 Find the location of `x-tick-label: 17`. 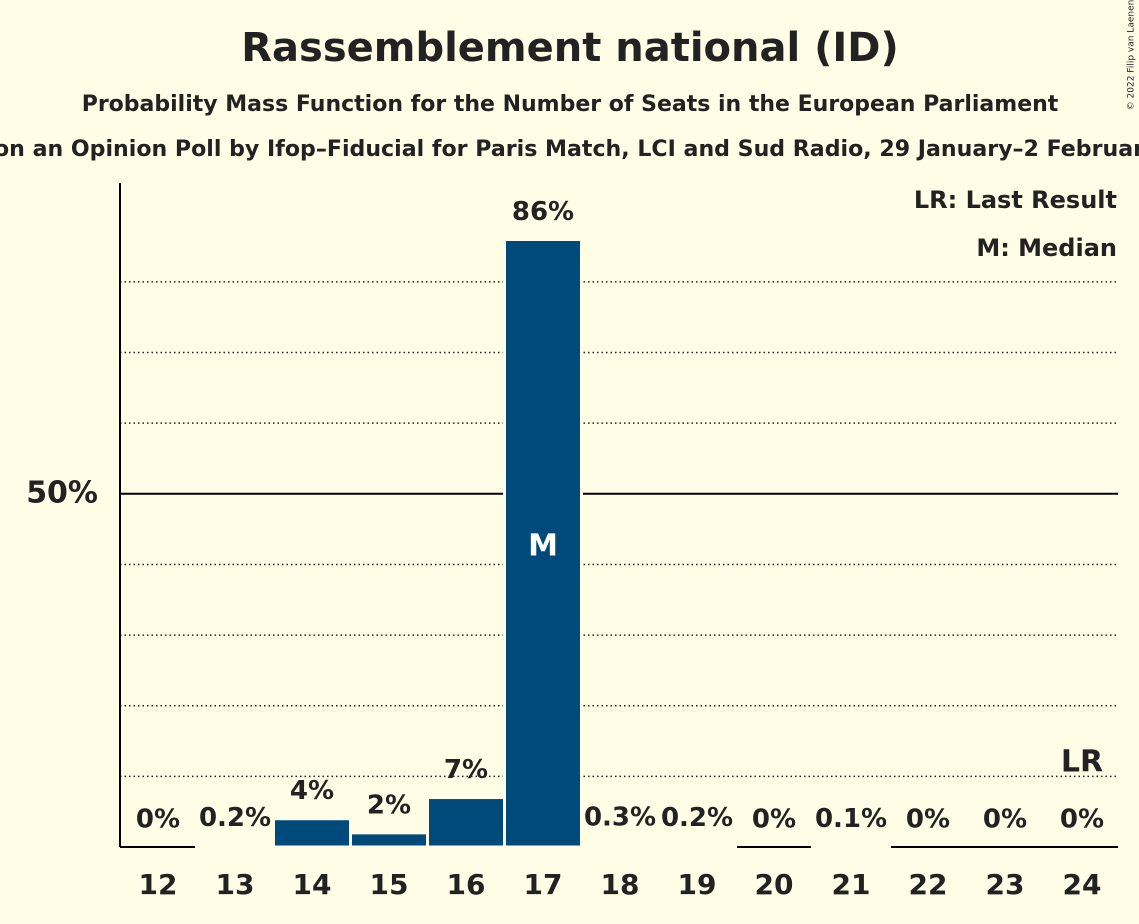

x-tick-label: 17 is located at coordinates (543, 884).